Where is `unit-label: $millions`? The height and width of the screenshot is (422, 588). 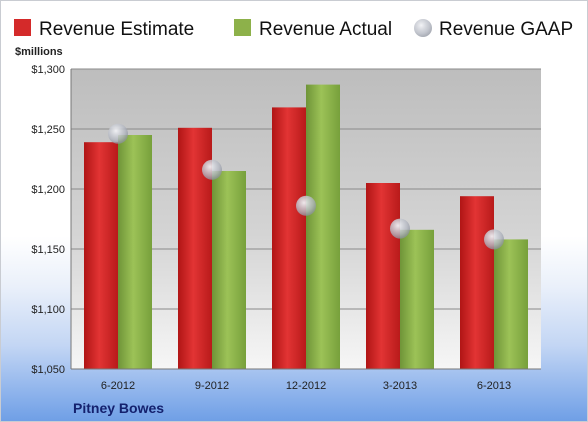
unit-label: $millions is located at coordinates (39, 52).